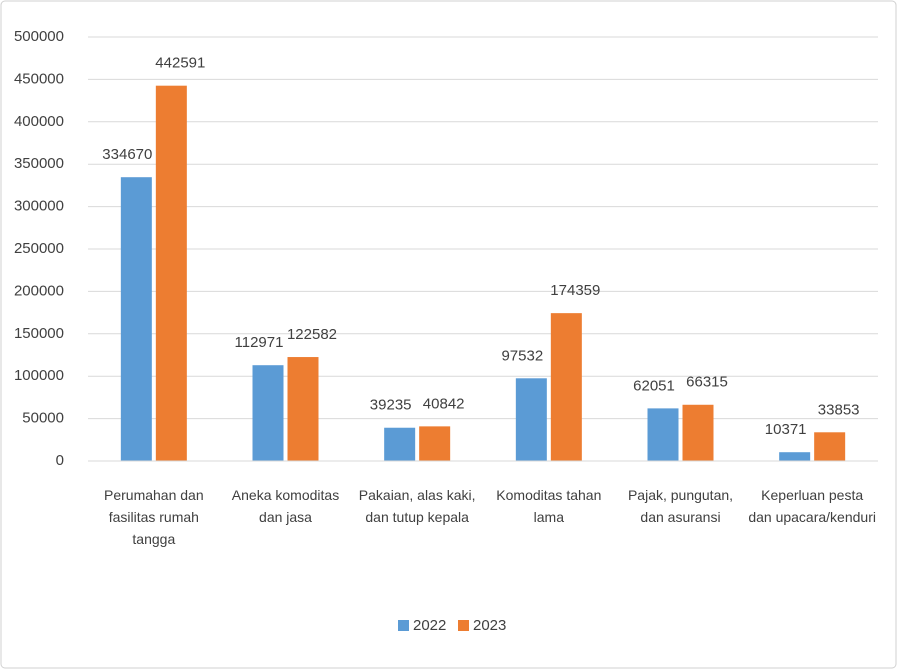  What do you see at coordinates (444, 403) in the screenshot?
I see `data-label: 40842` at bounding box center [444, 403].